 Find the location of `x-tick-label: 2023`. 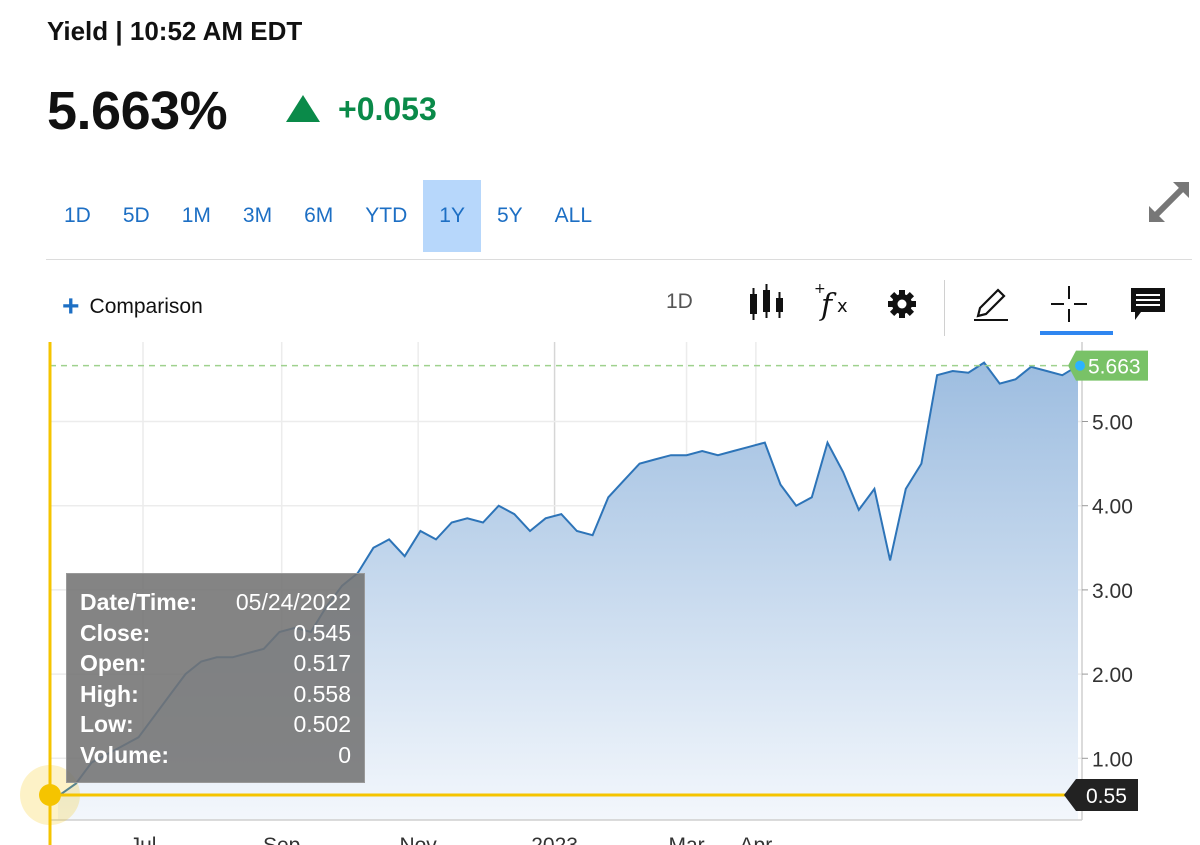

x-tick-label: 2023 is located at coordinates (554, 839).